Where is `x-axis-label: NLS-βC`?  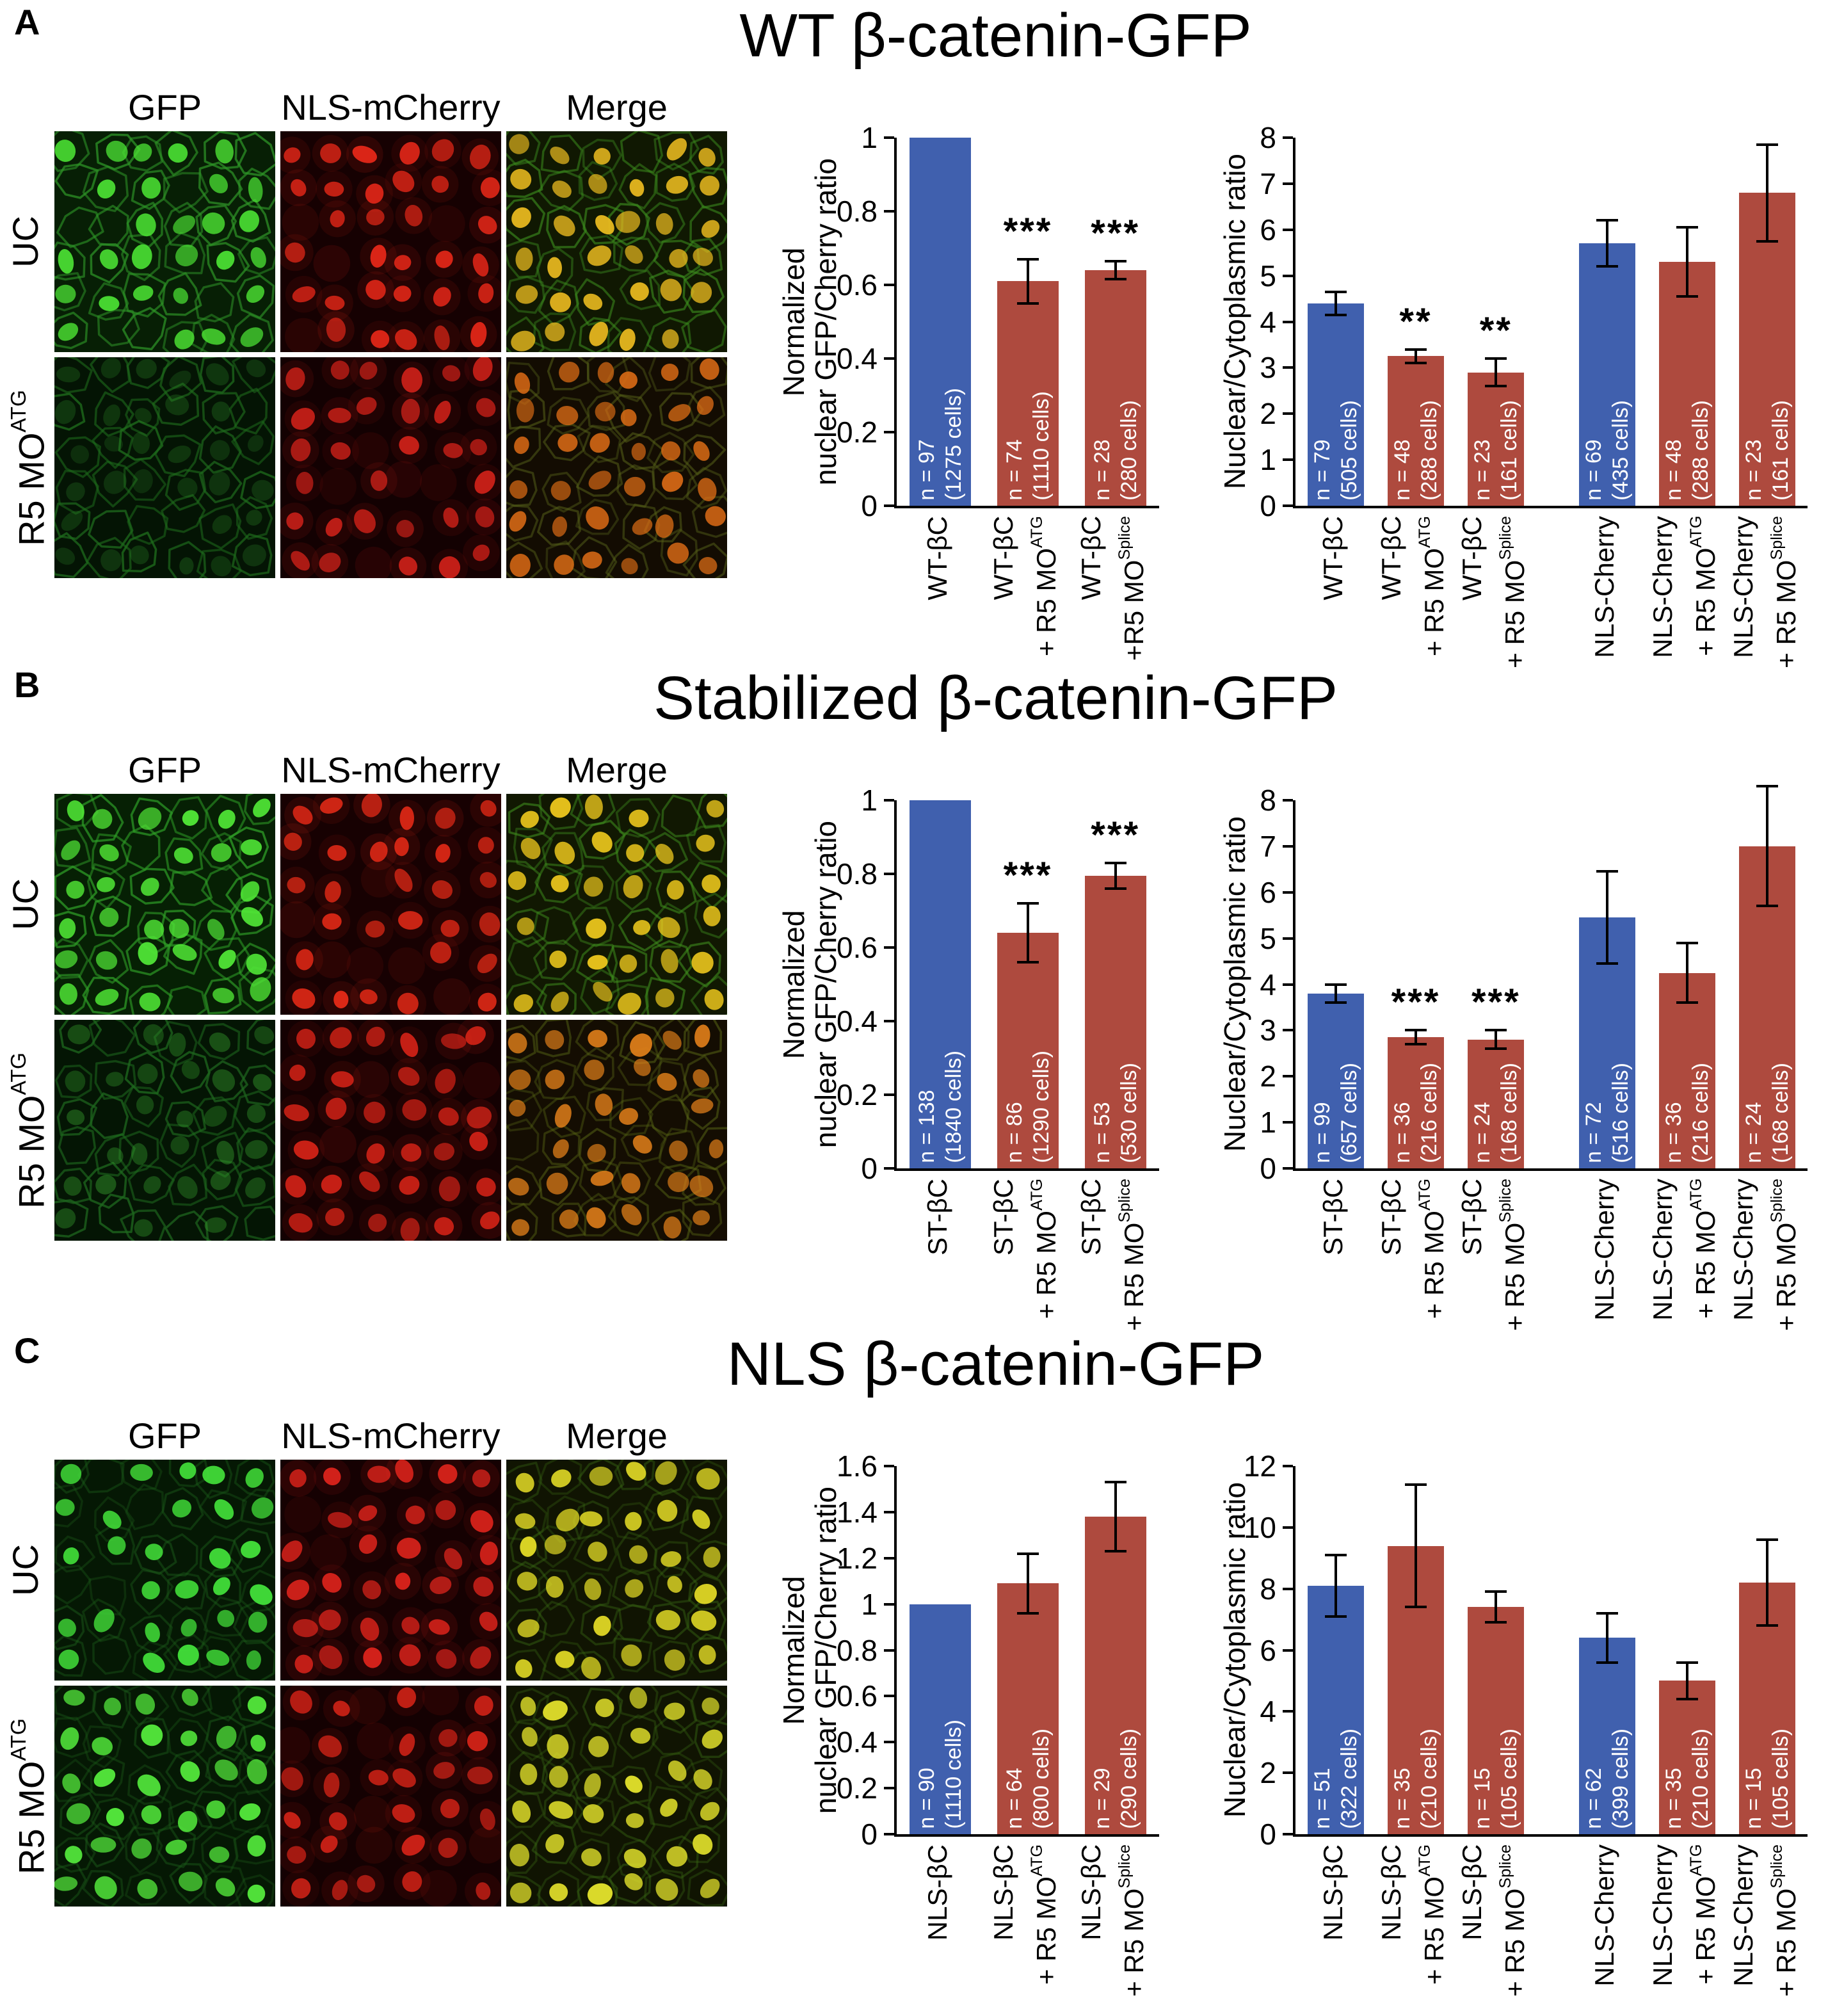 x-axis-label: NLS-βC is located at coordinates (938, 1892).